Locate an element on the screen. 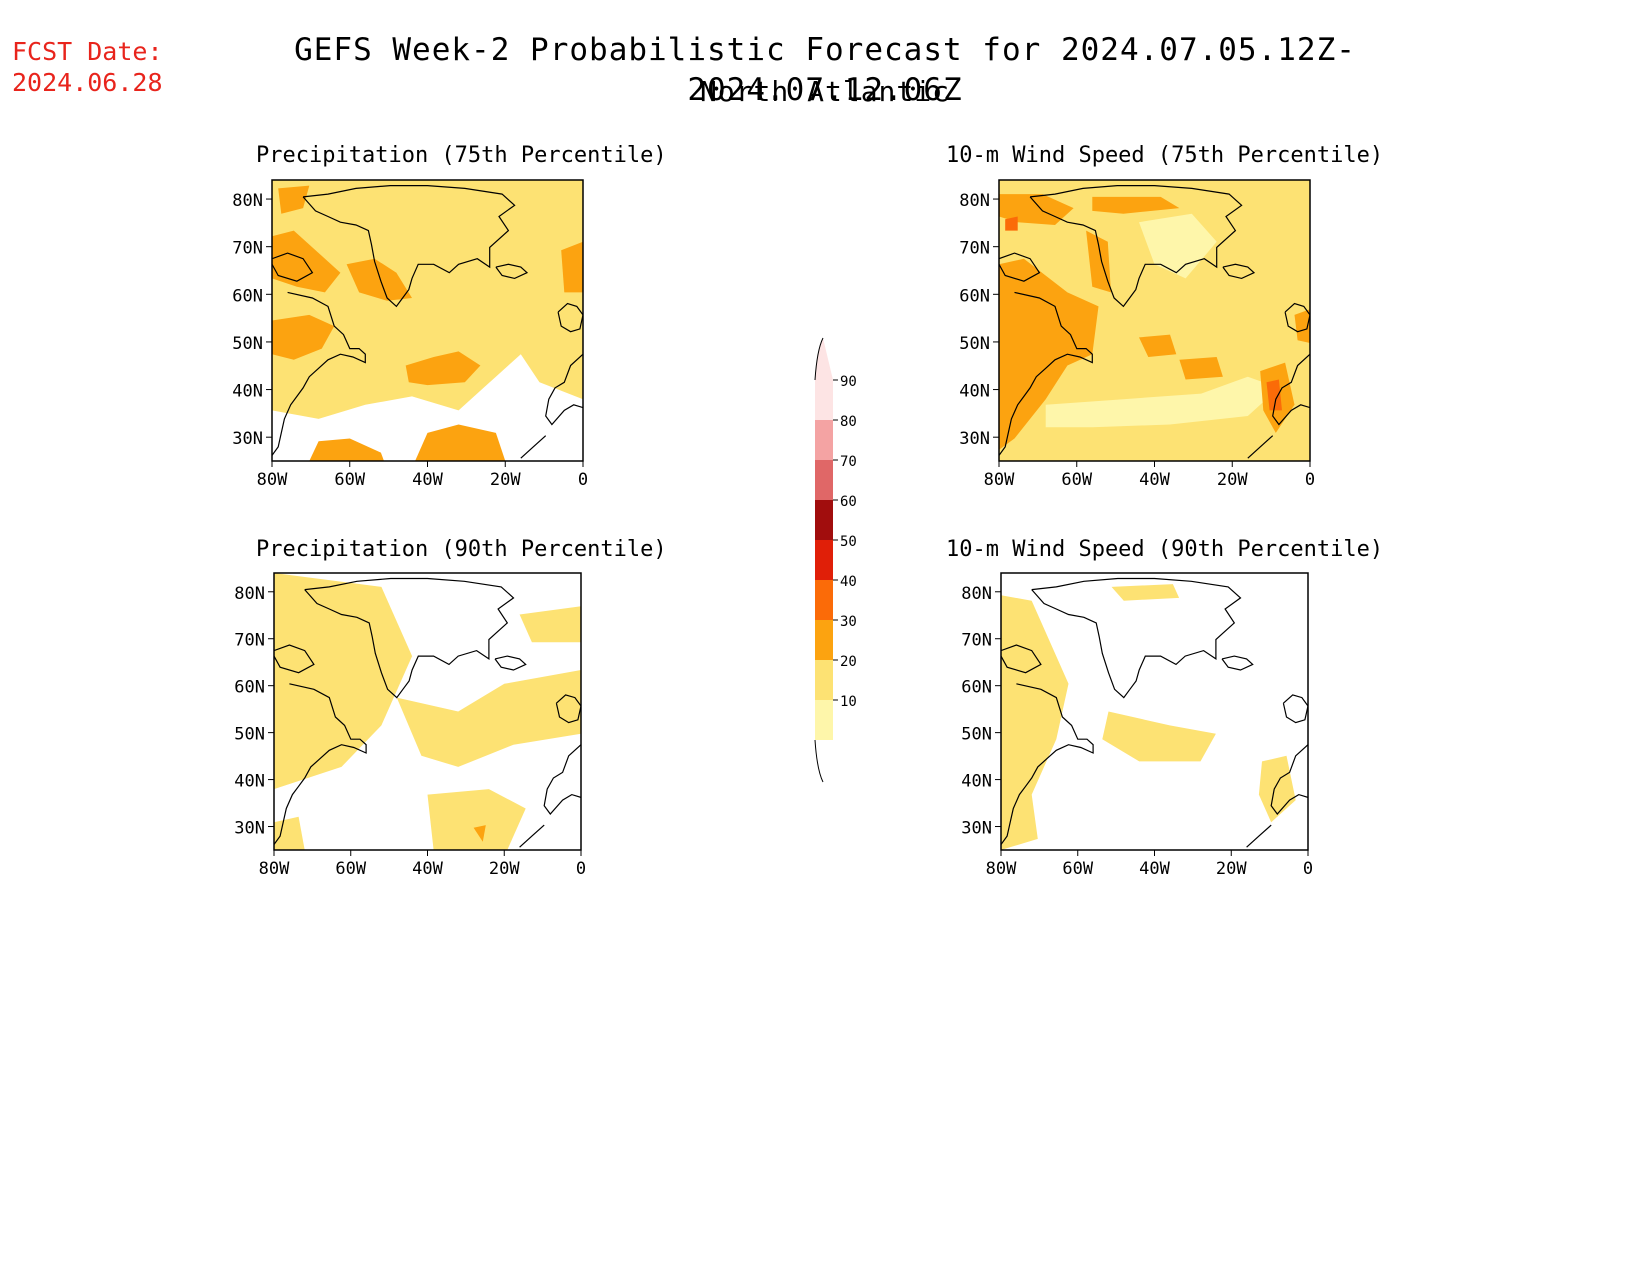  legend-label: 30 is located at coordinates (848, 622).